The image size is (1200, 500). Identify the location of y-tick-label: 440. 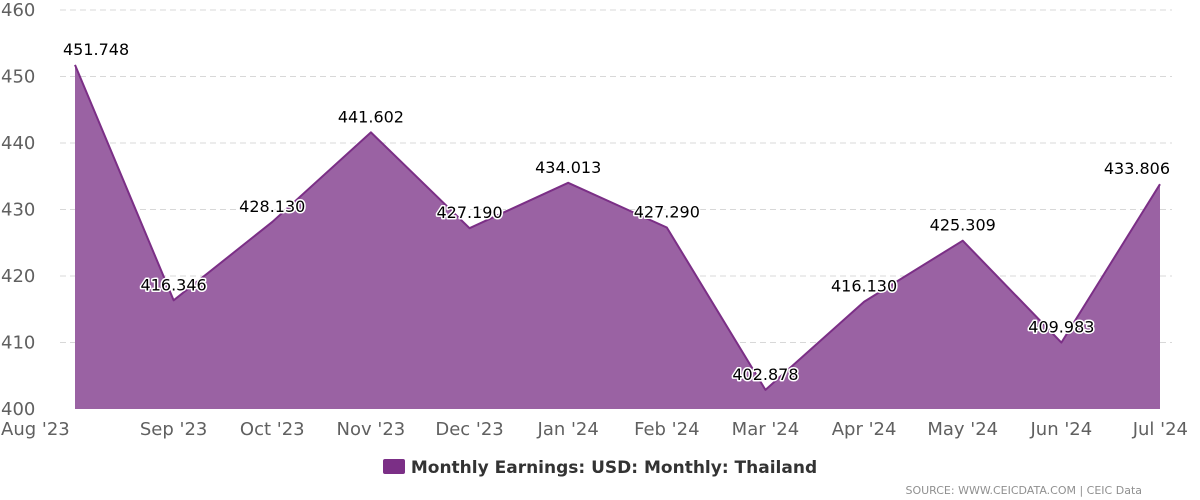
(18, 143).